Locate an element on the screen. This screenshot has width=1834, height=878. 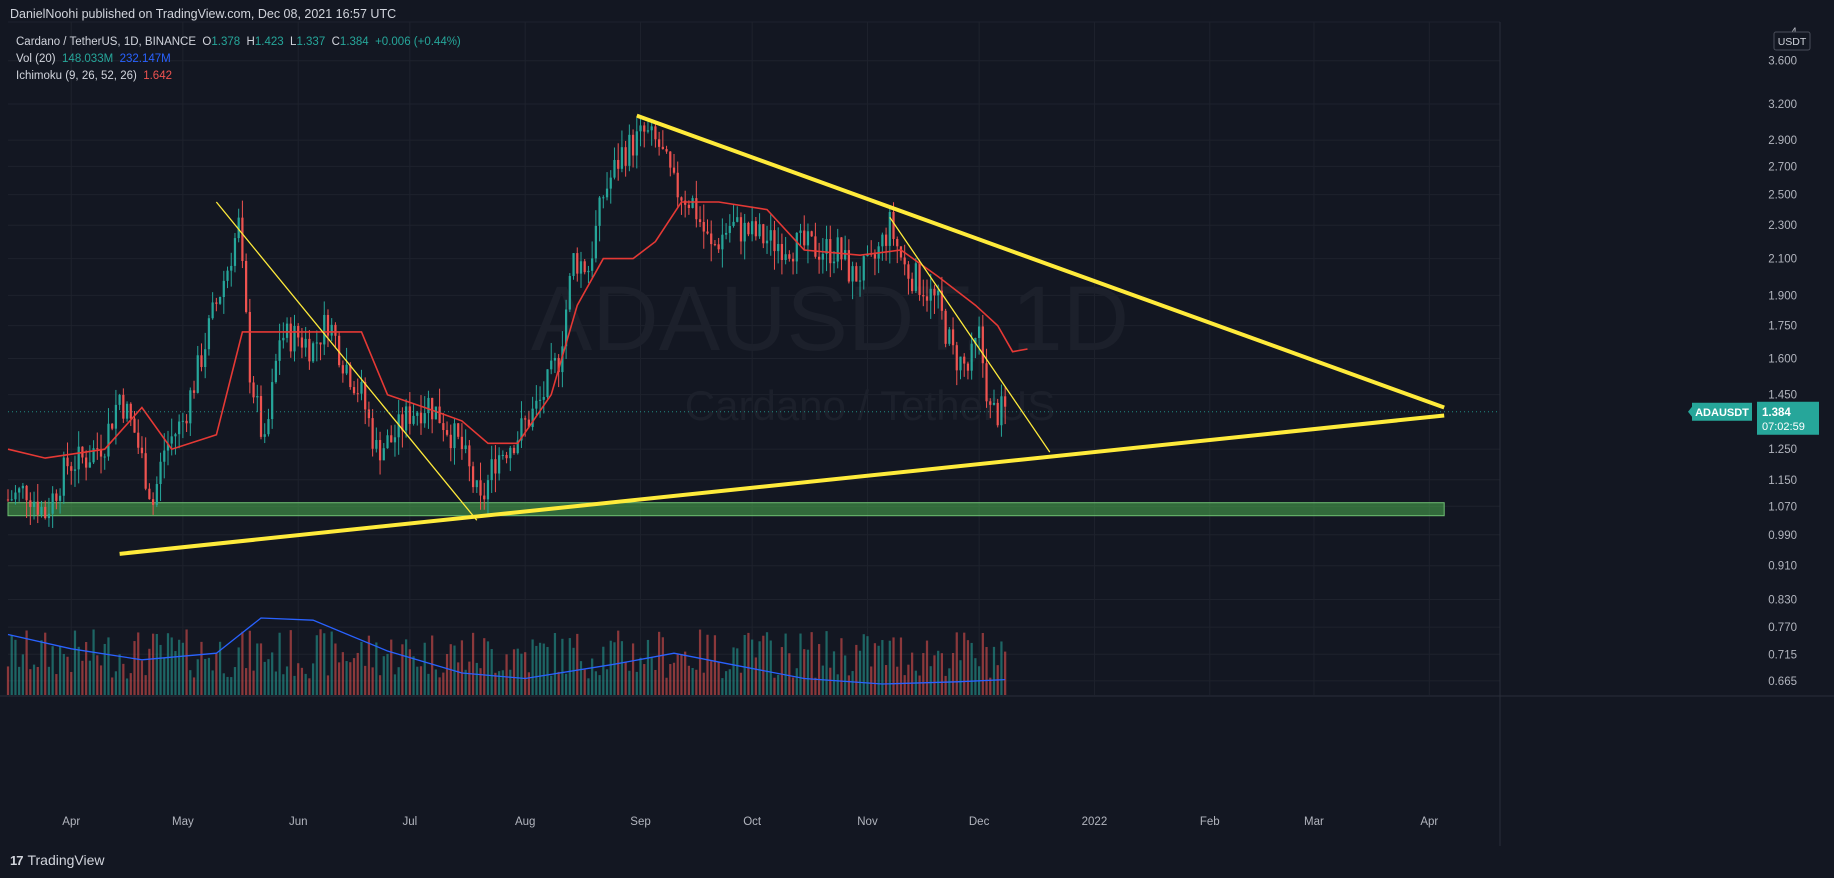
price-tick-label: 0.665 is located at coordinates (1782, 682).